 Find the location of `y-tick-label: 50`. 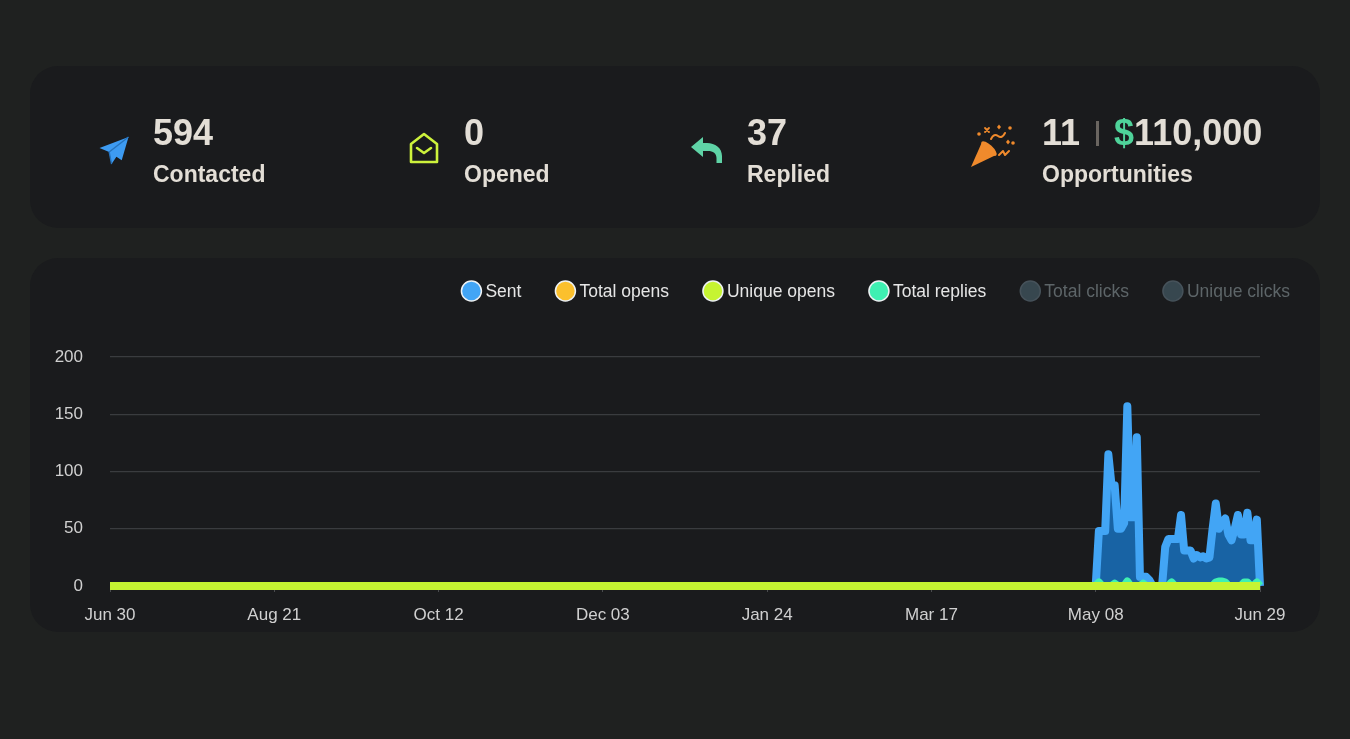

y-tick-label: 50 is located at coordinates (73, 528).